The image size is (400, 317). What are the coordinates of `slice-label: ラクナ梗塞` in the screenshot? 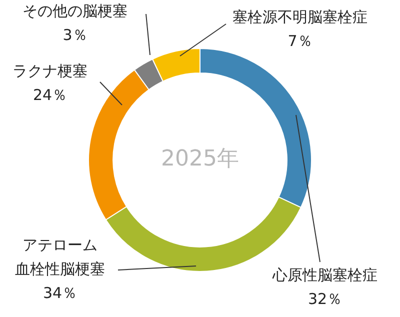 It's located at (50, 71).